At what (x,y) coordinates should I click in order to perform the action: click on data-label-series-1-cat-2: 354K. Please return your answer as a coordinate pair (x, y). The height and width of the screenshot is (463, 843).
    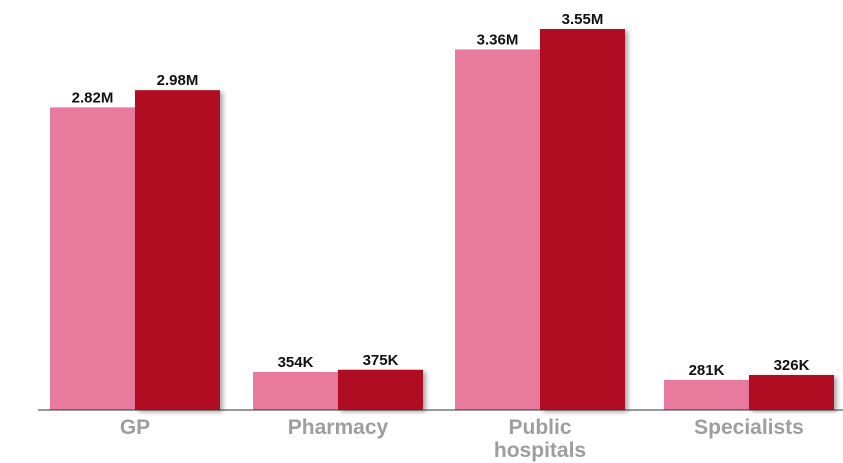
    Looking at the image, I should click on (296, 362).